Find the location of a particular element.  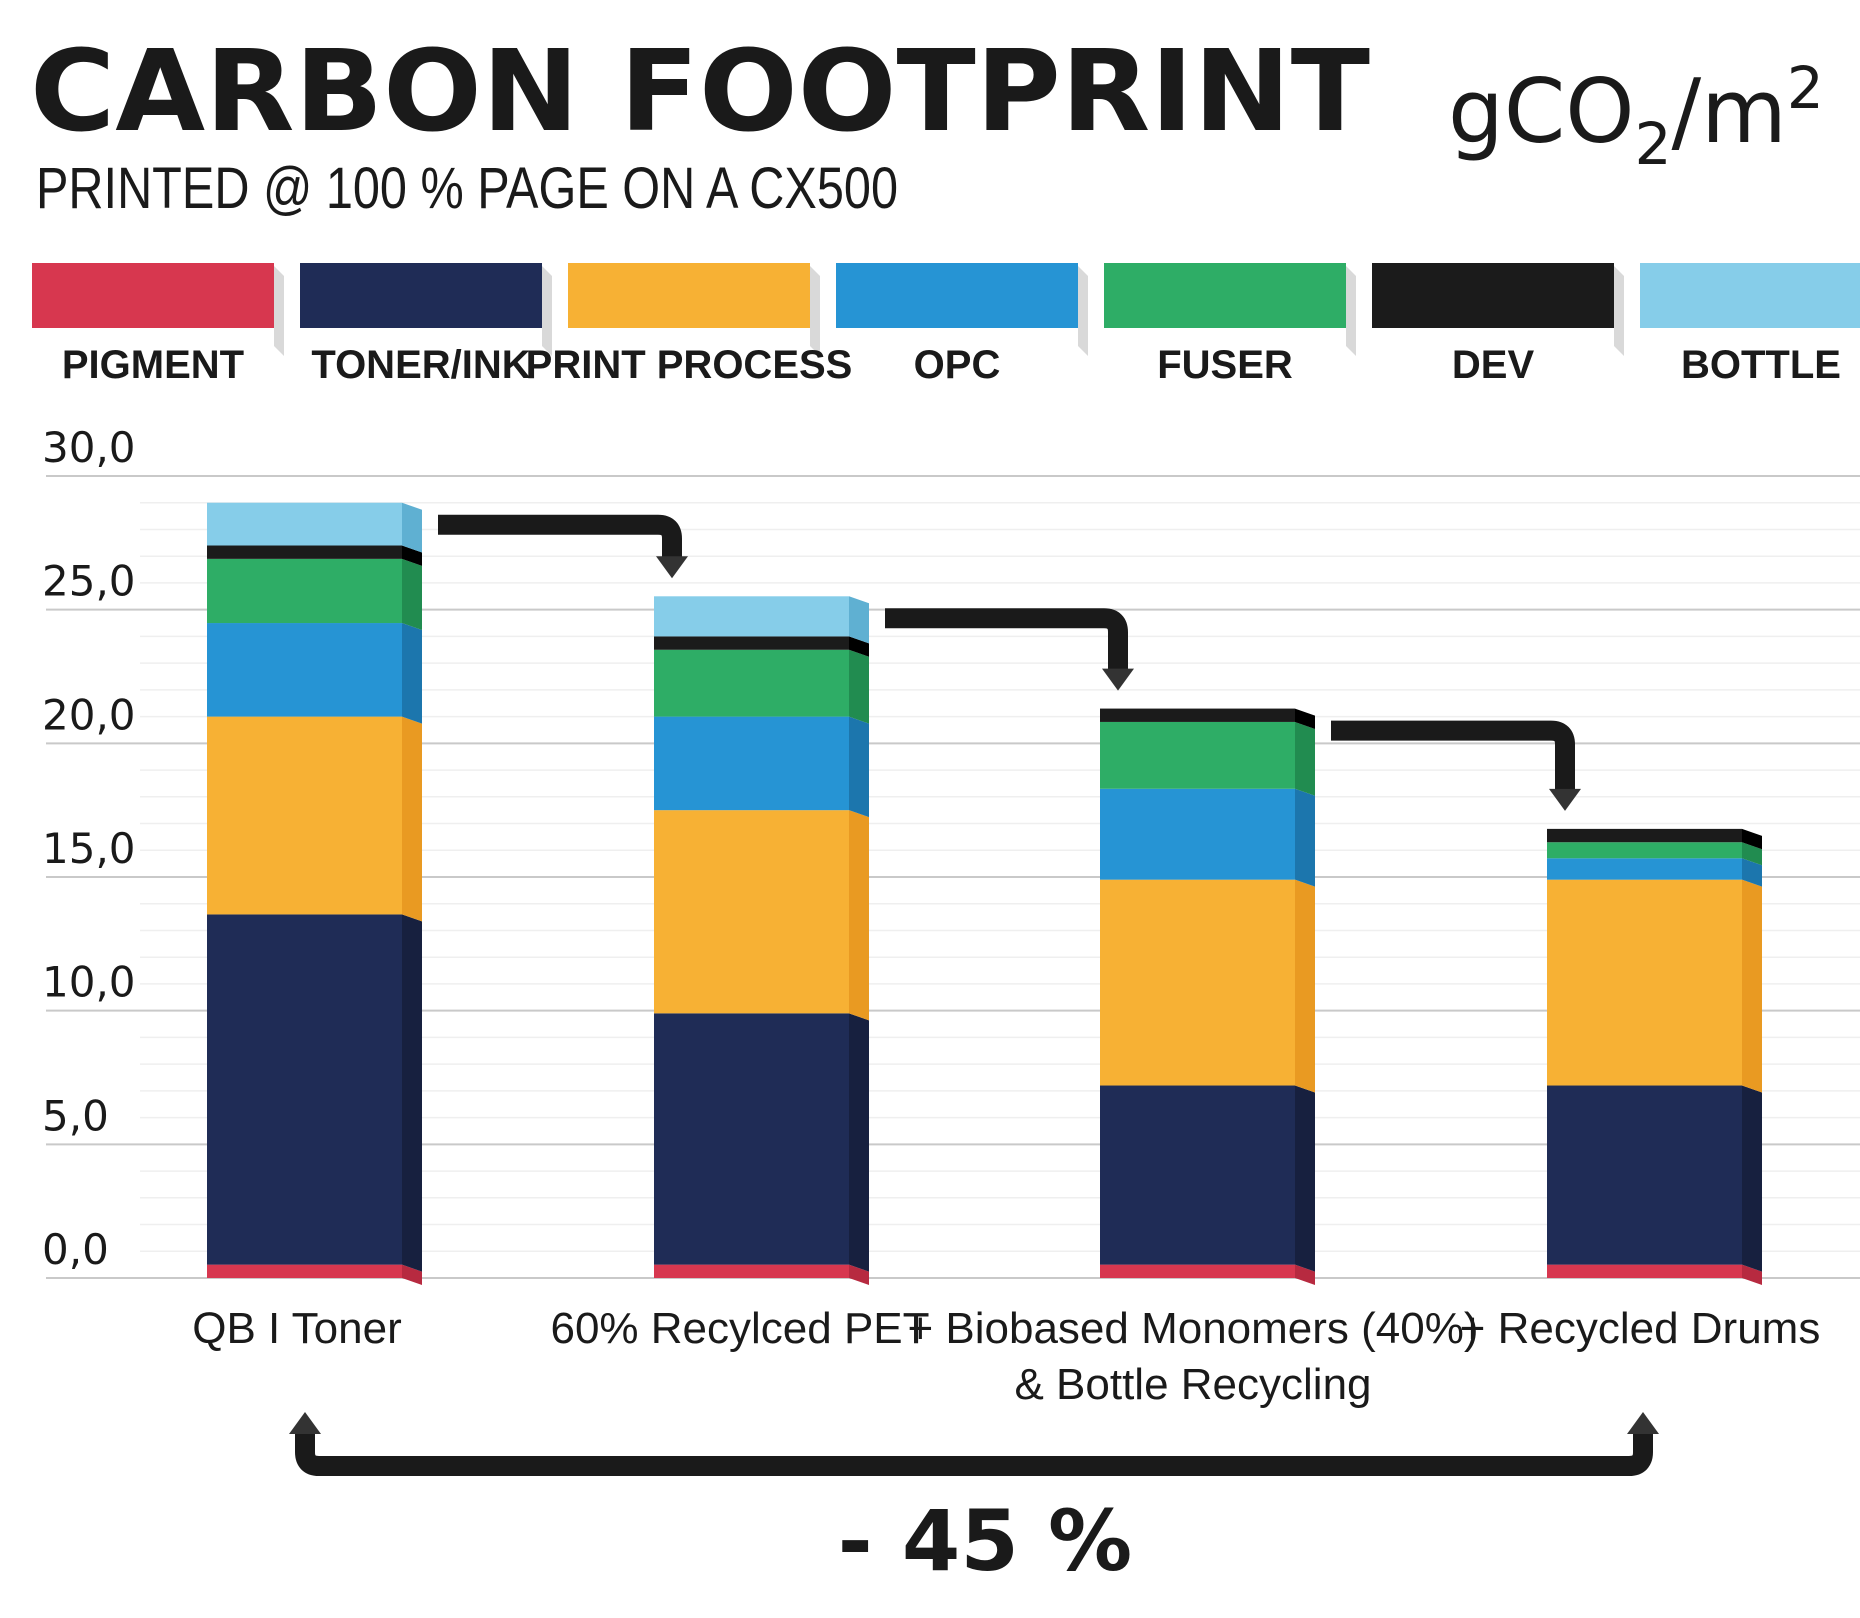

legend-item: PRINT PROCESS is located at coordinates (689, 325).